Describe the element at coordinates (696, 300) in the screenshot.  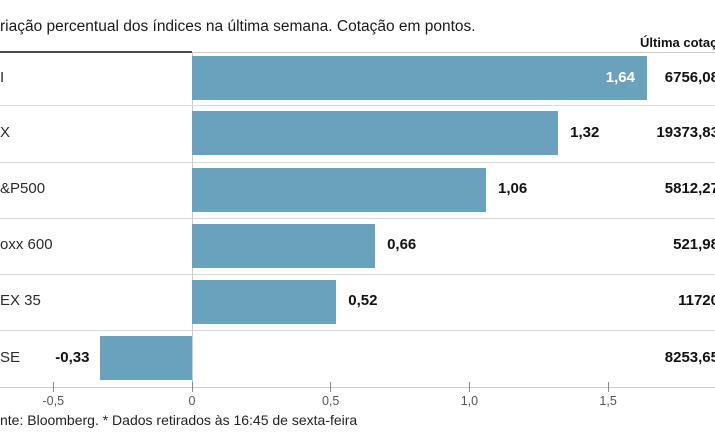
I see `last-quote-value: 11720` at that location.